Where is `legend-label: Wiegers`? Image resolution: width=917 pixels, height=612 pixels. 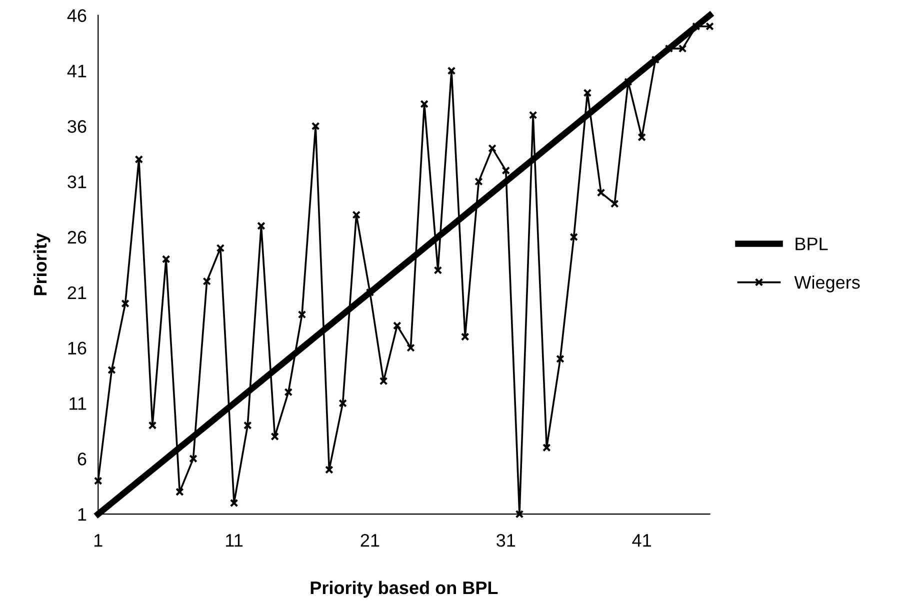 legend-label: Wiegers is located at coordinates (827, 284).